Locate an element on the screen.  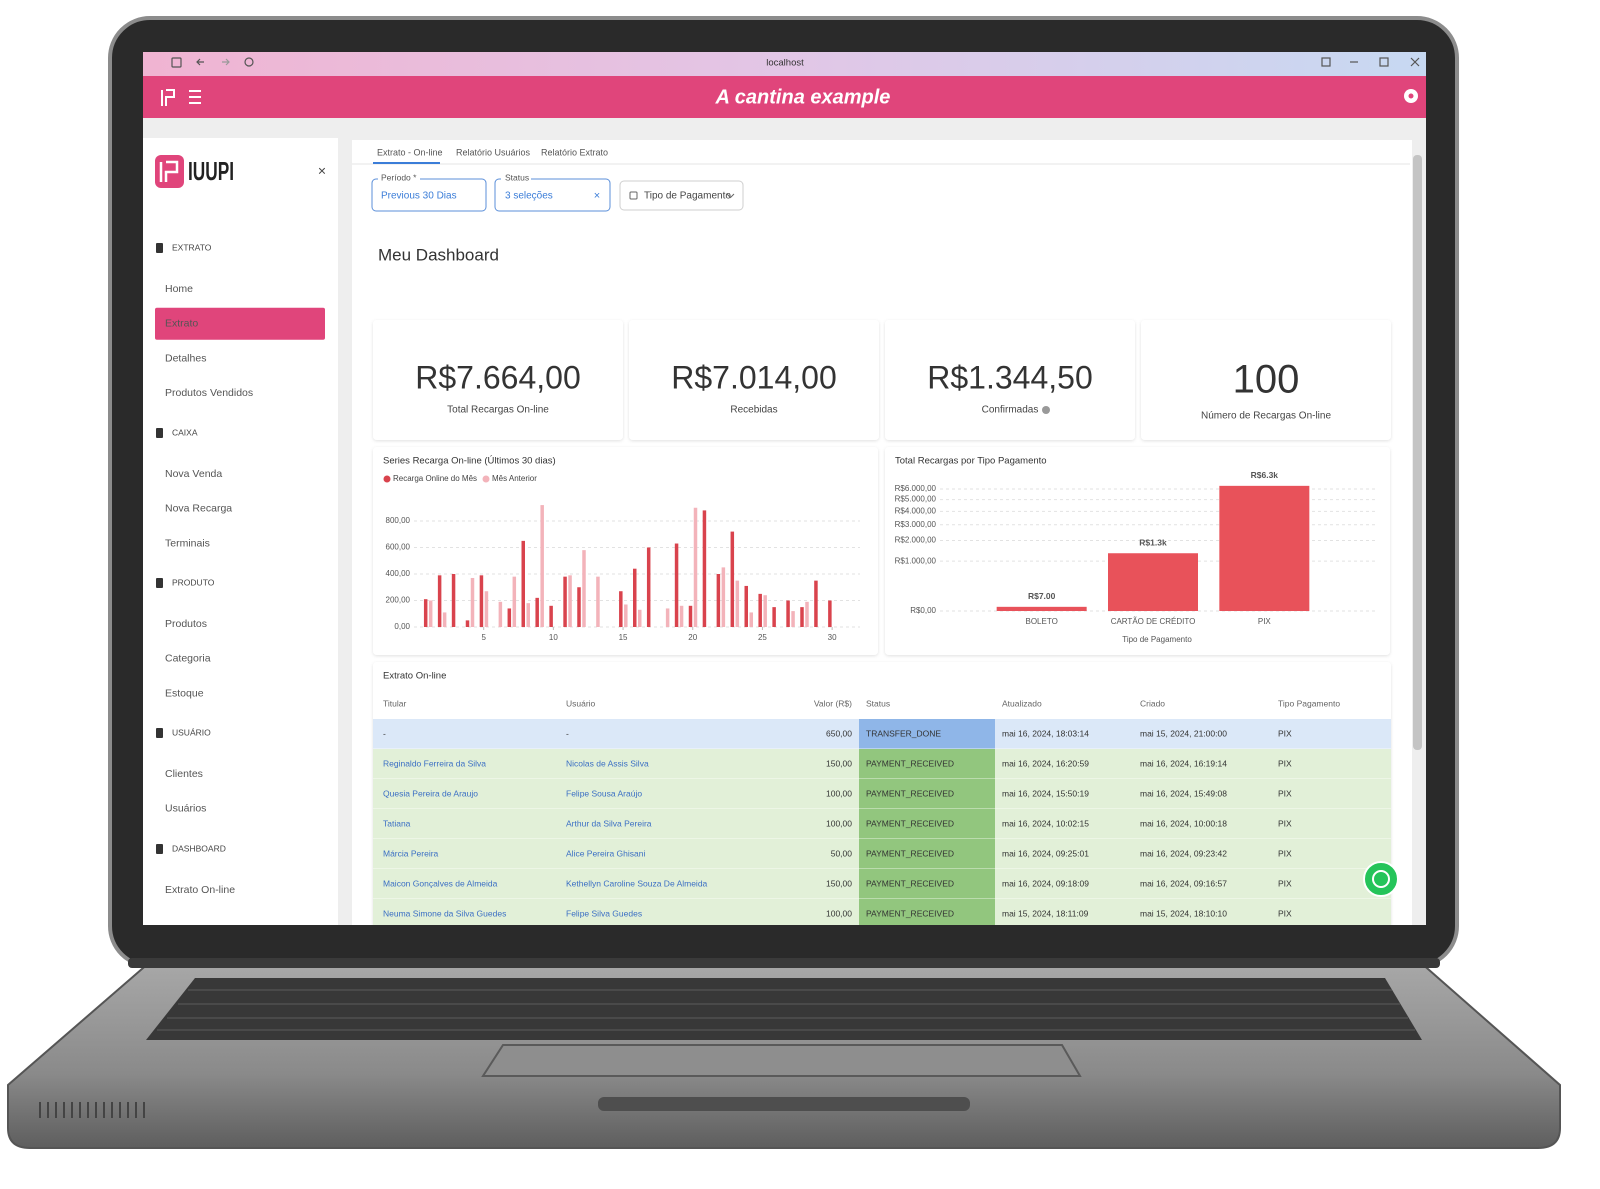
status-filter is located at coordinates (552, 195).